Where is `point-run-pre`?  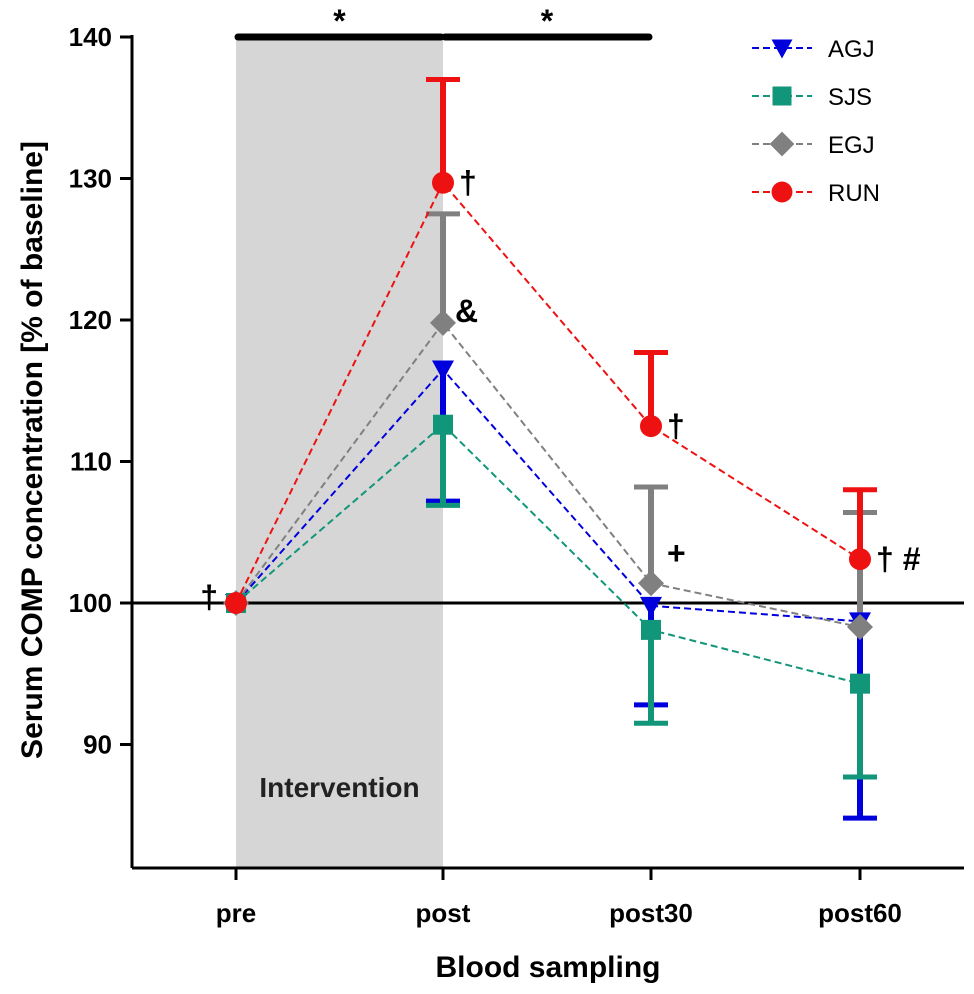 point-run-pre is located at coordinates (236, 603).